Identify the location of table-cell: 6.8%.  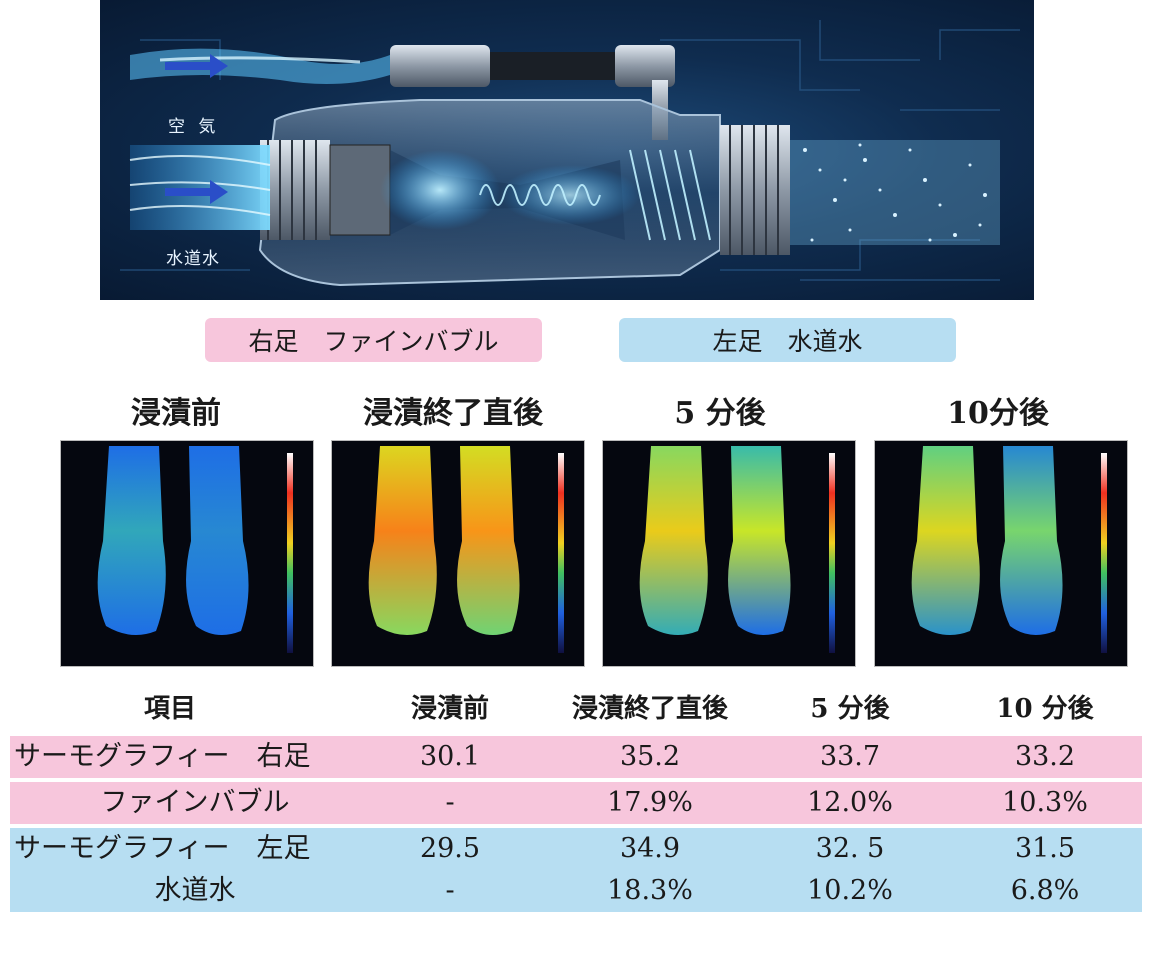
(1045, 890).